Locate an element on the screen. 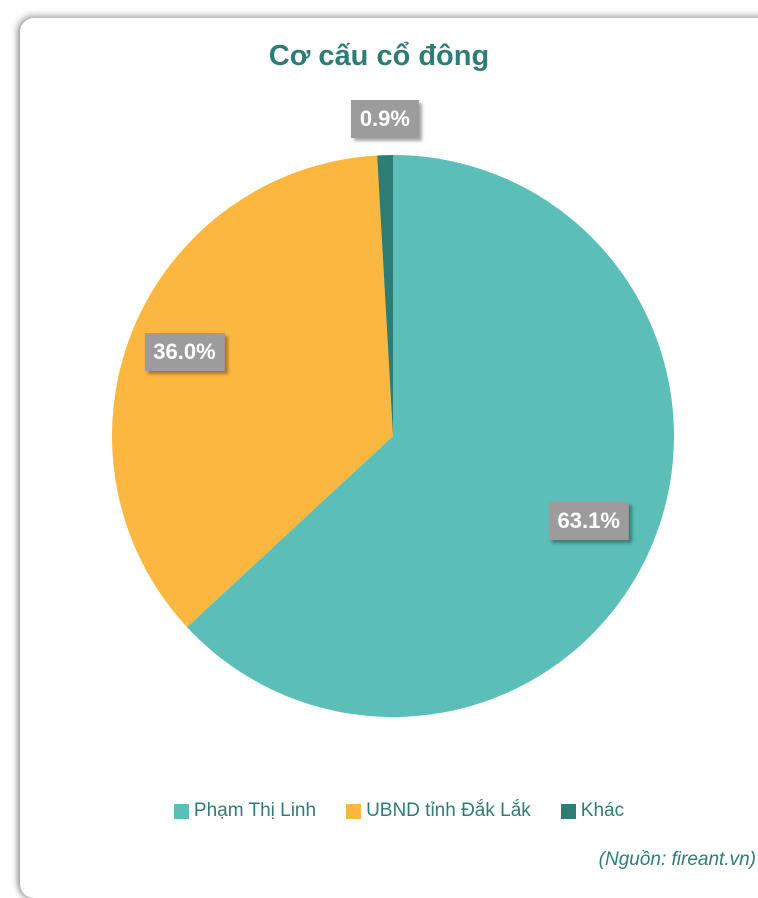 The image size is (758, 898). legend: Phạm Thị Linh UBND tỉnh Đắk Lắk Khác is located at coordinates (379, 811).